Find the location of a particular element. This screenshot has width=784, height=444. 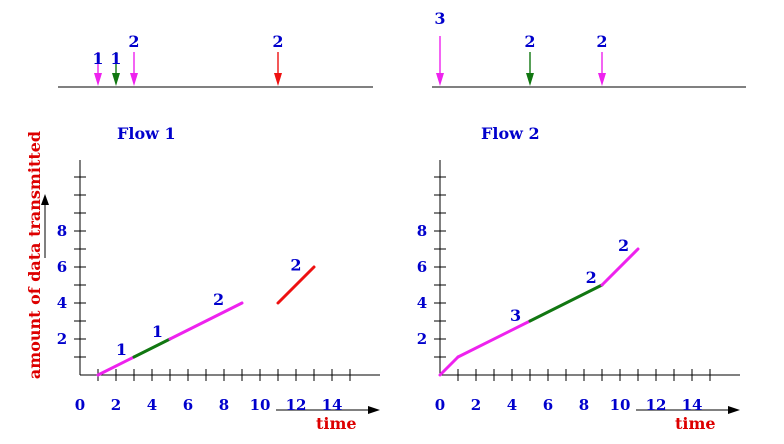

x-axis-time-arrowhead-flow2 is located at coordinates (734, 410).